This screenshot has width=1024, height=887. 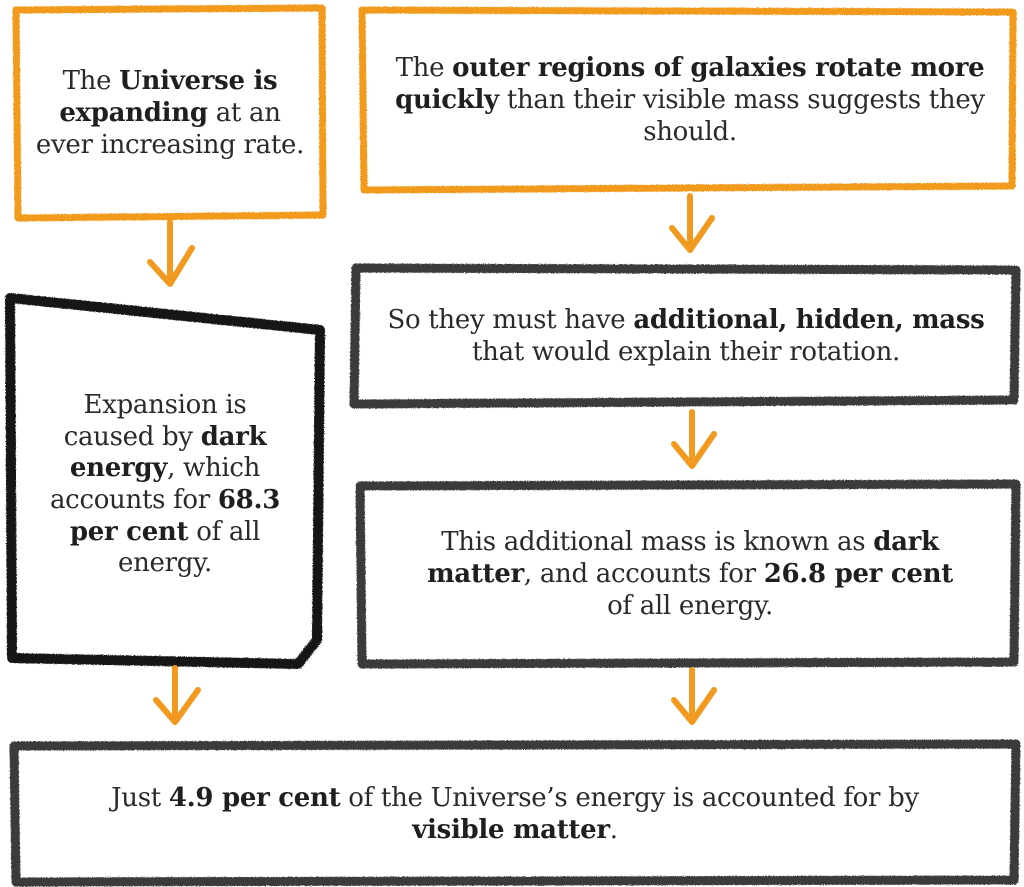 I want to click on universe-box-border, so click(x=169, y=113).